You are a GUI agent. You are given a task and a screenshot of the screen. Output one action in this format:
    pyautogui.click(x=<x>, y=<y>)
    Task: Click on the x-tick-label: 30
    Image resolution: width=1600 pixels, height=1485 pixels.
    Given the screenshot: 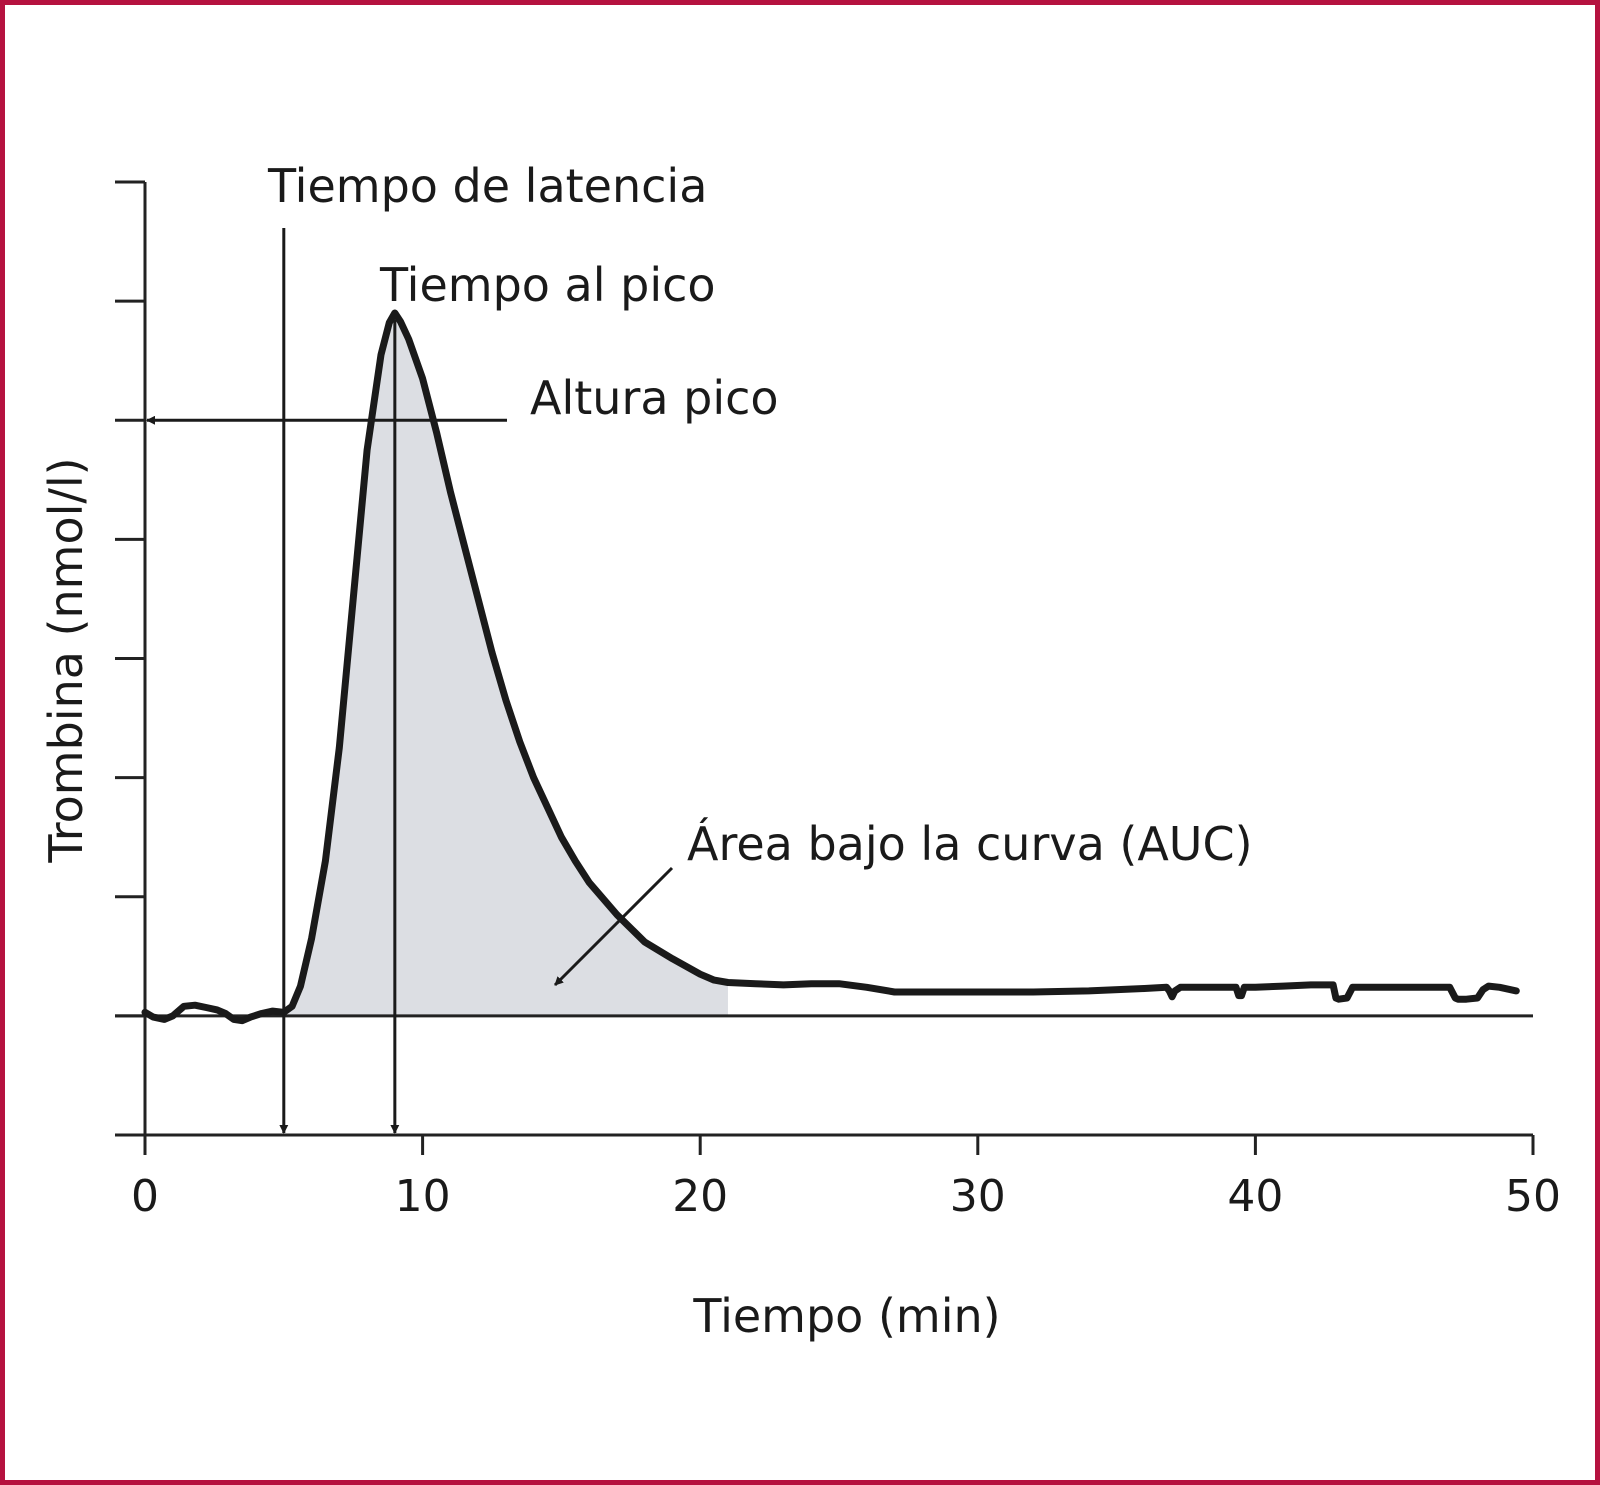 What is the action you would take?
    pyautogui.click(x=978, y=1196)
    